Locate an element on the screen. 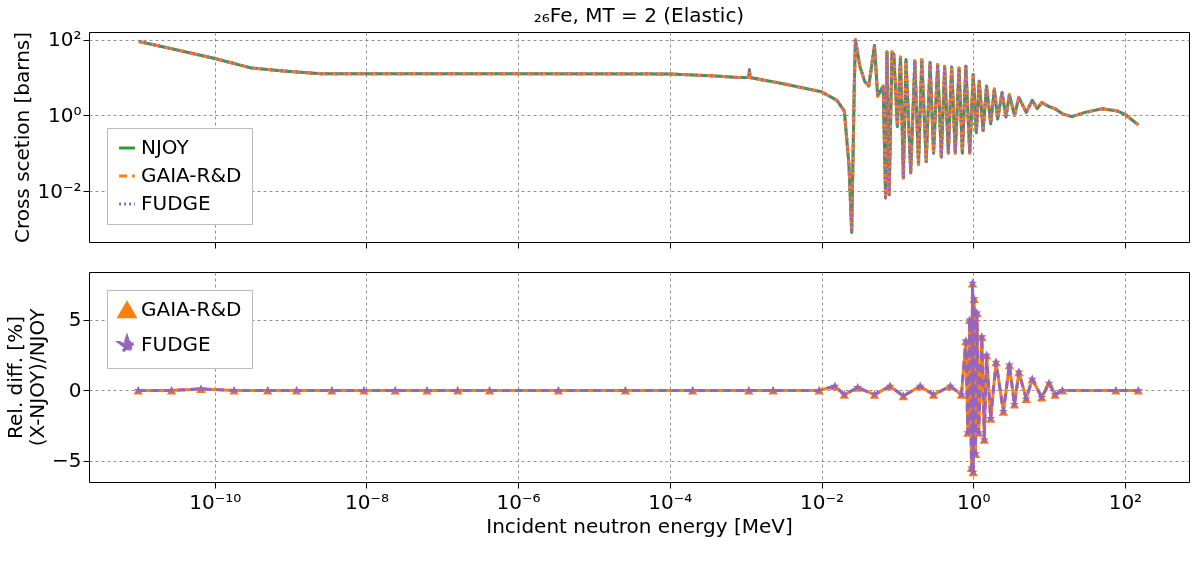 This screenshot has width=1202, height=580. x-tick-label: 10⁻¹⁰ is located at coordinates (215, 501).